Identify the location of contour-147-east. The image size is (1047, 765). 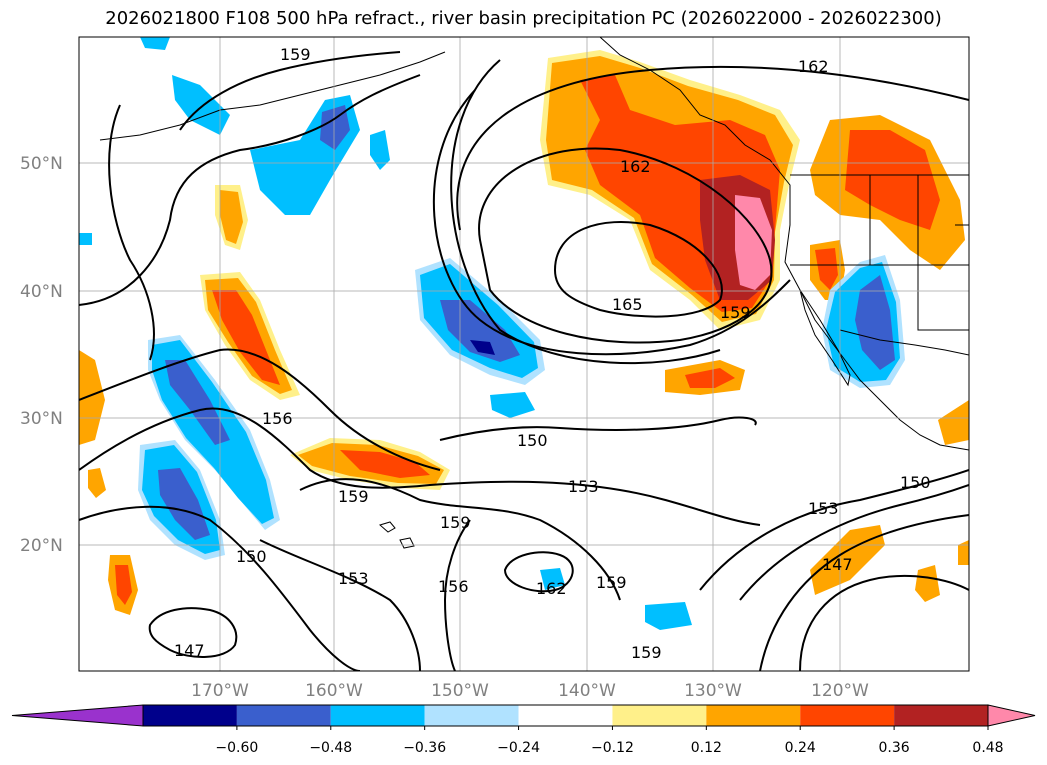
(864, 592).